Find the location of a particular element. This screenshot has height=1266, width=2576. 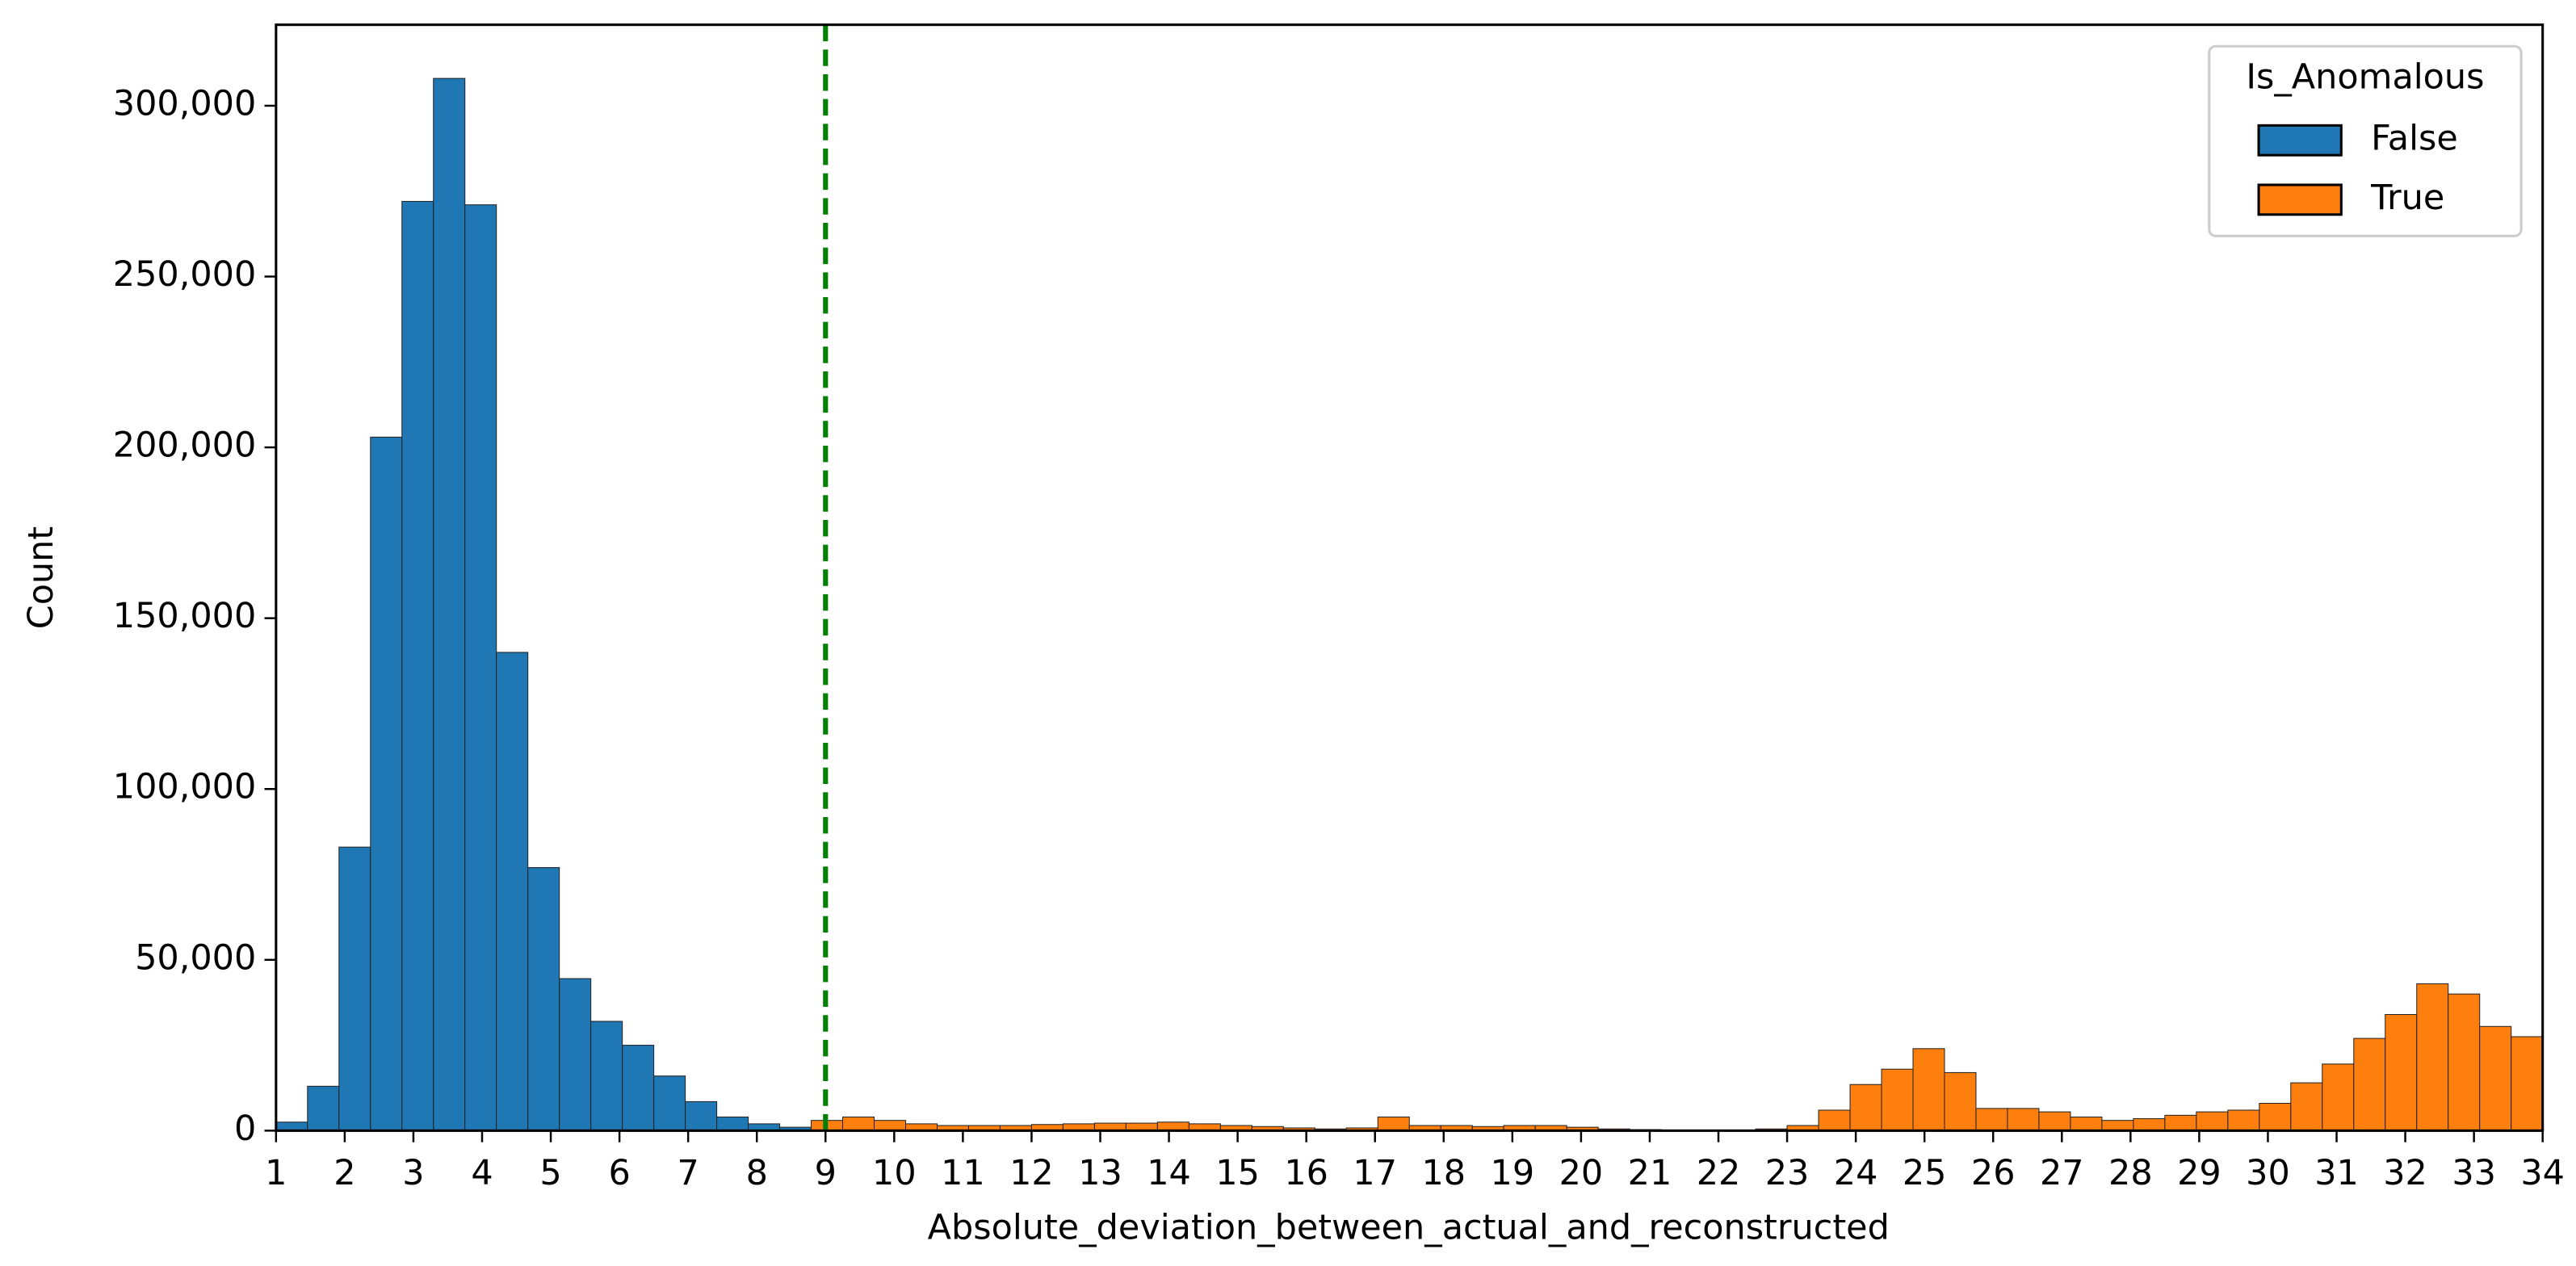

x-tick-label: 3 is located at coordinates (413, 1173).